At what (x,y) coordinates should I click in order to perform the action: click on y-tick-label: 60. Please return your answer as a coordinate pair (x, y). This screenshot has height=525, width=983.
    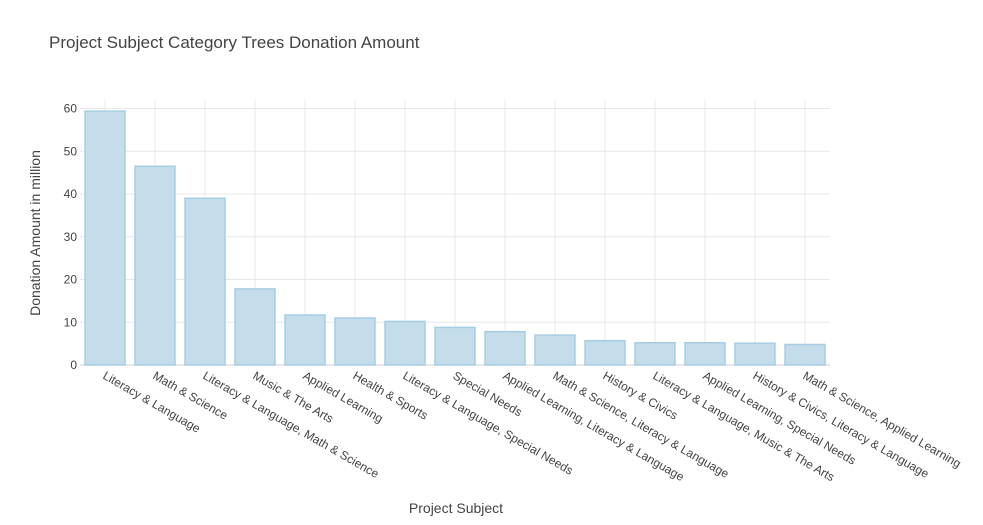
    Looking at the image, I should click on (71, 109).